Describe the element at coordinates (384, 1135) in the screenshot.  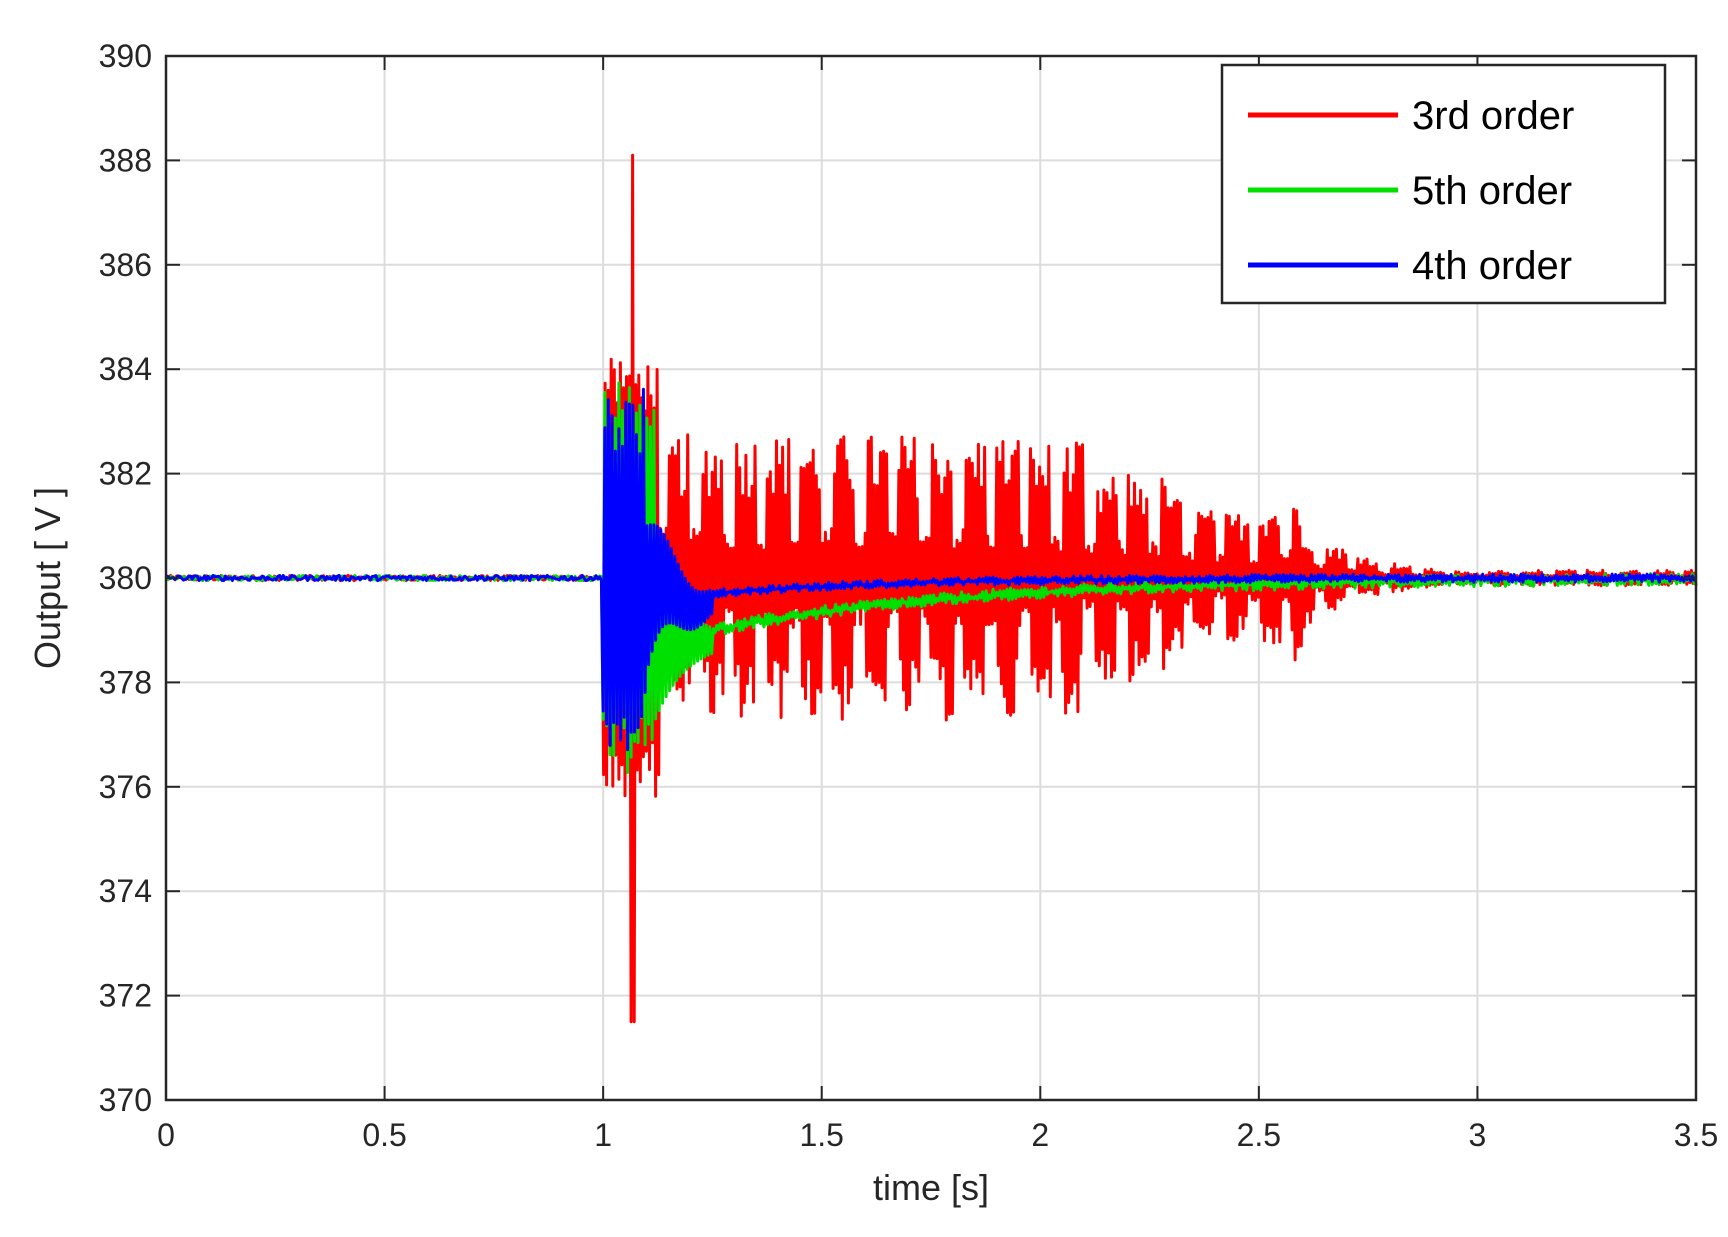
I see `x-tick-label: 0.5` at that location.